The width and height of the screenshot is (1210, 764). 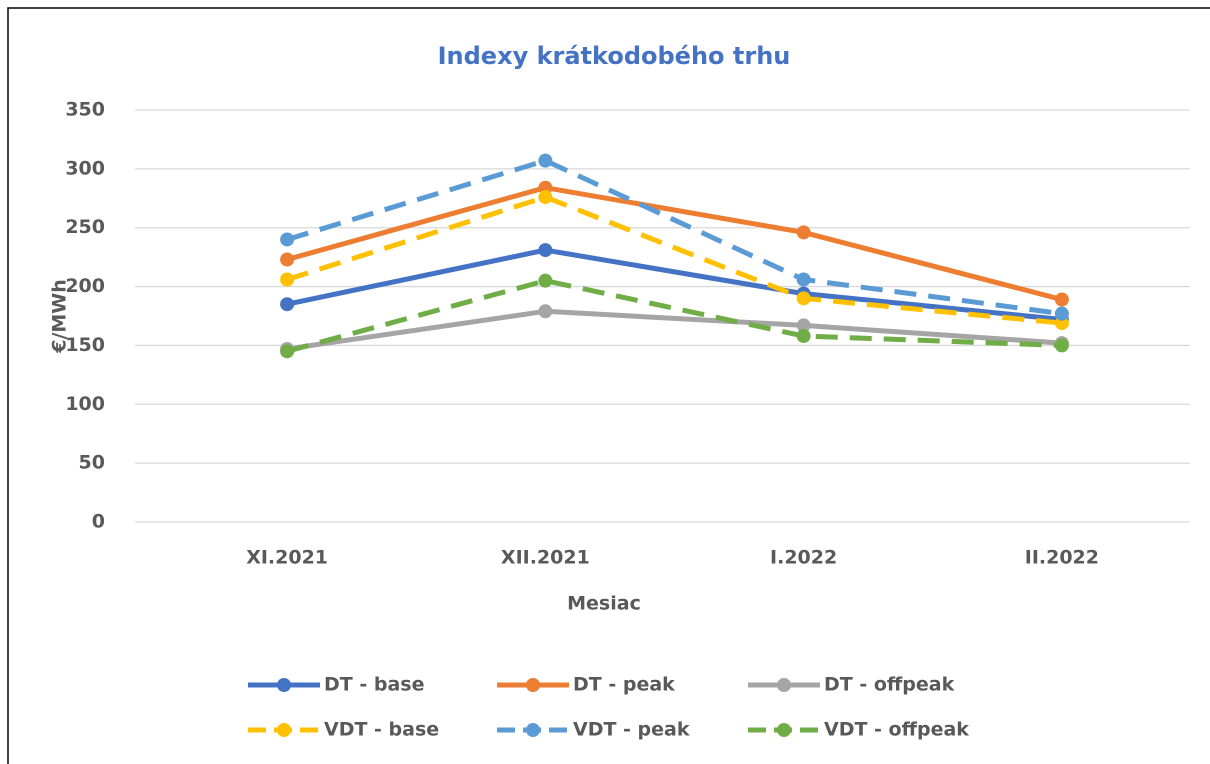 I want to click on x-tick-label: II.2022, so click(x=1062, y=558).